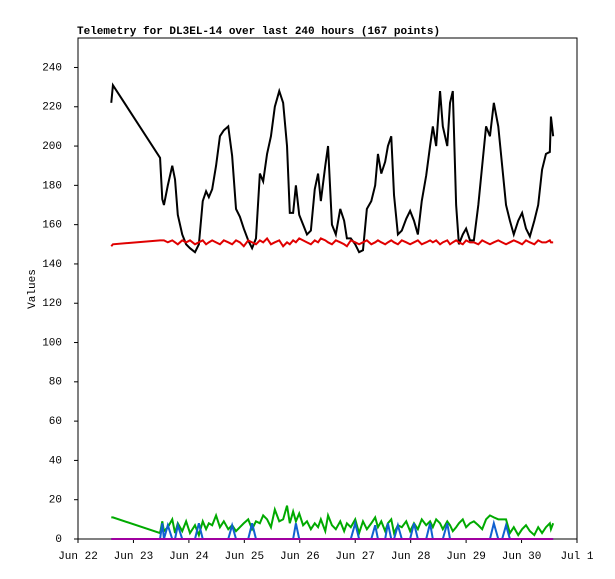 This screenshot has height=579, width=615. I want to click on y-tick-label: 80, so click(55, 383).